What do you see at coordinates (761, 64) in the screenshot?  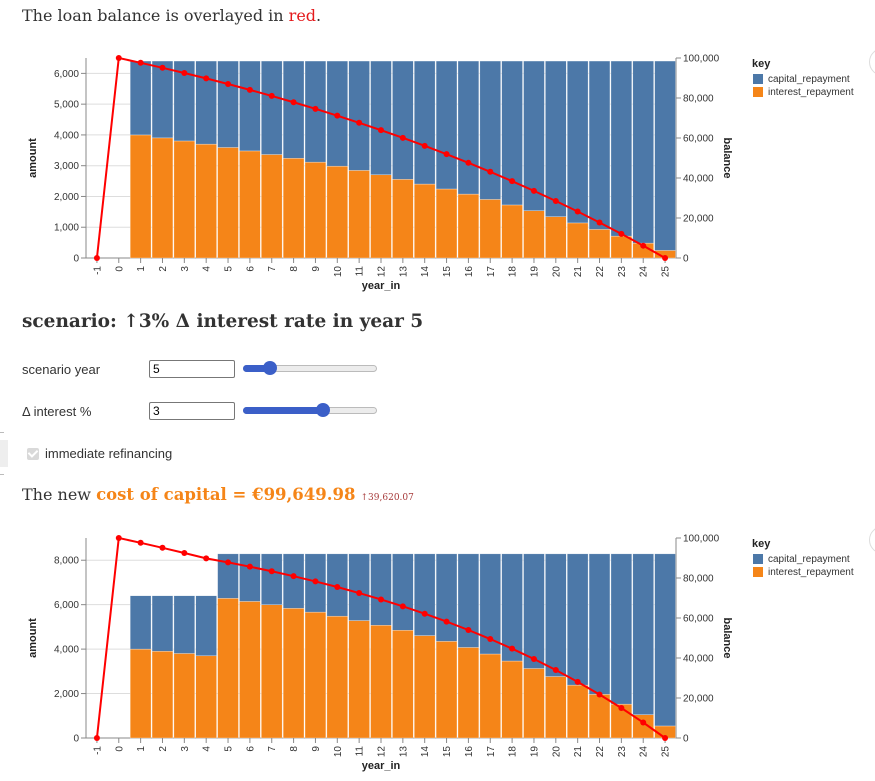 I see `legend-title: key` at bounding box center [761, 64].